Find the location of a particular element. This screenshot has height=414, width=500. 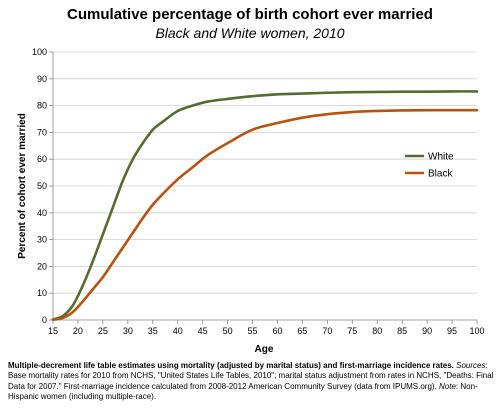

y-tick-label: 100 is located at coordinates (39, 52).